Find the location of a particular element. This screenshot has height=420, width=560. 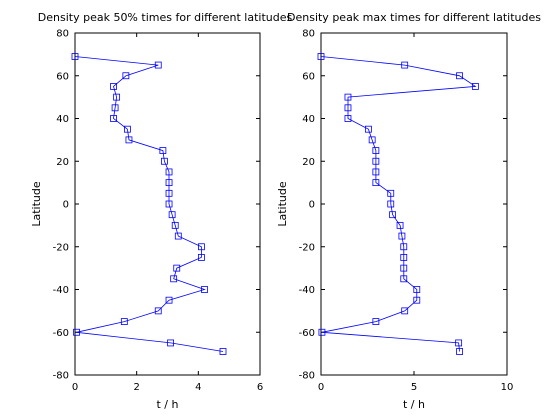

left-y-tick-label: -20 is located at coordinates (61, 247).